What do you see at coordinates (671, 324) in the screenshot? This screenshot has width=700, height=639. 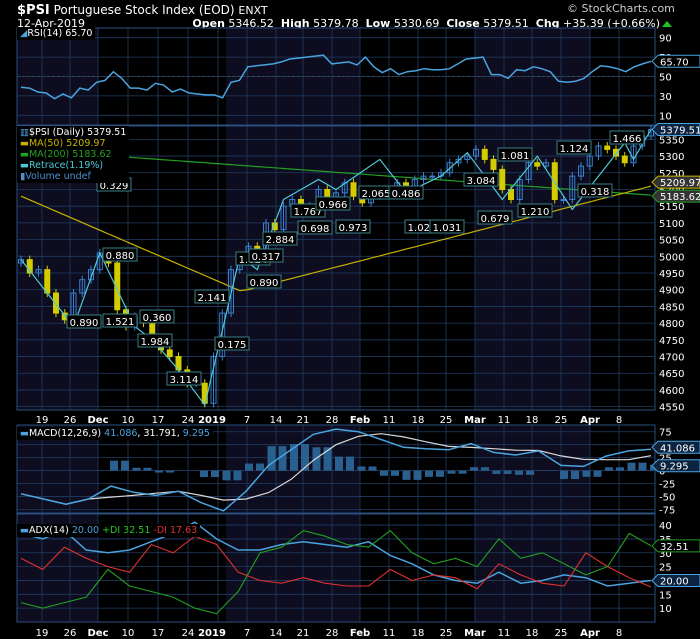 I see `svg-text: 4800` at bounding box center [671, 324].